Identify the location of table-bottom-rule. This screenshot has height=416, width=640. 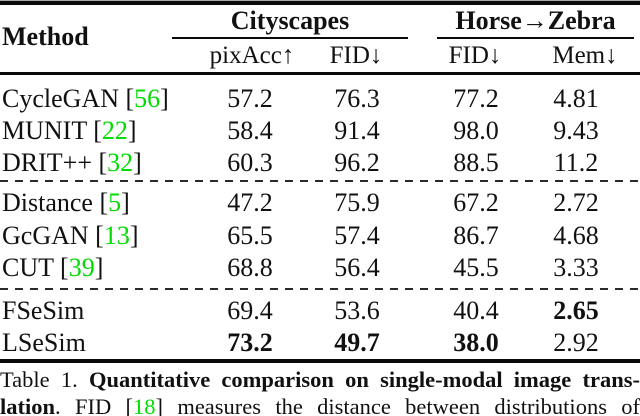
(320, 361).